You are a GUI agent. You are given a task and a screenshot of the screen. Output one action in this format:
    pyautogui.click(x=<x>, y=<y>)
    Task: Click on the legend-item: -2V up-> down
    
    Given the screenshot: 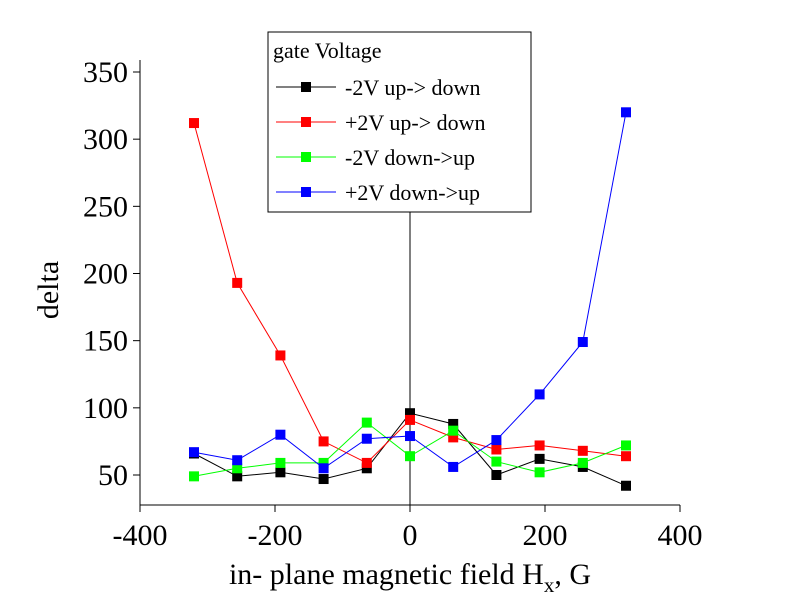 What is the action you would take?
    pyautogui.click(x=378, y=87)
    